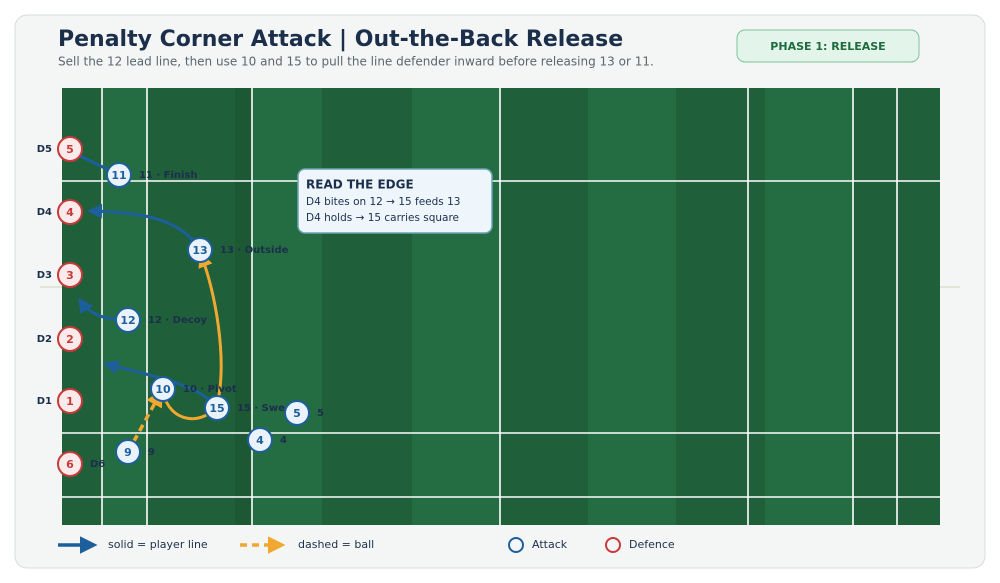 Image resolution: width=1000 pixels, height=583 pixels. What do you see at coordinates (382, 218) in the screenshot?
I see `callout-line: D4 holds → 15 carries square` at bounding box center [382, 218].